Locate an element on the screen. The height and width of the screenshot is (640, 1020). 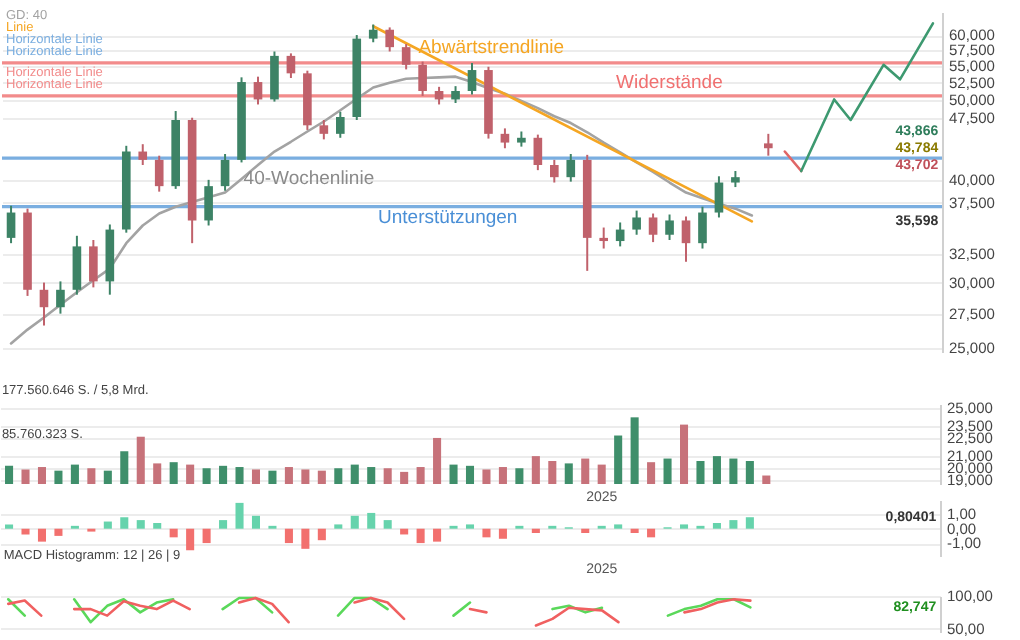
annotation: 40-Wochenlinie is located at coordinates (309, 178).